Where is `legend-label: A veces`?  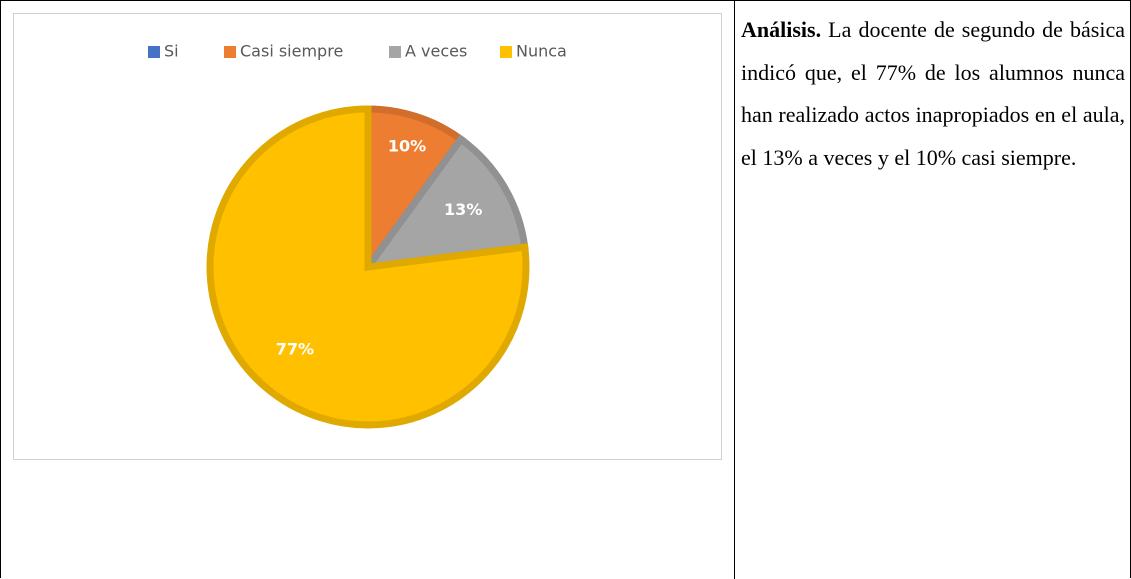
legend-label: A veces is located at coordinates (436, 51).